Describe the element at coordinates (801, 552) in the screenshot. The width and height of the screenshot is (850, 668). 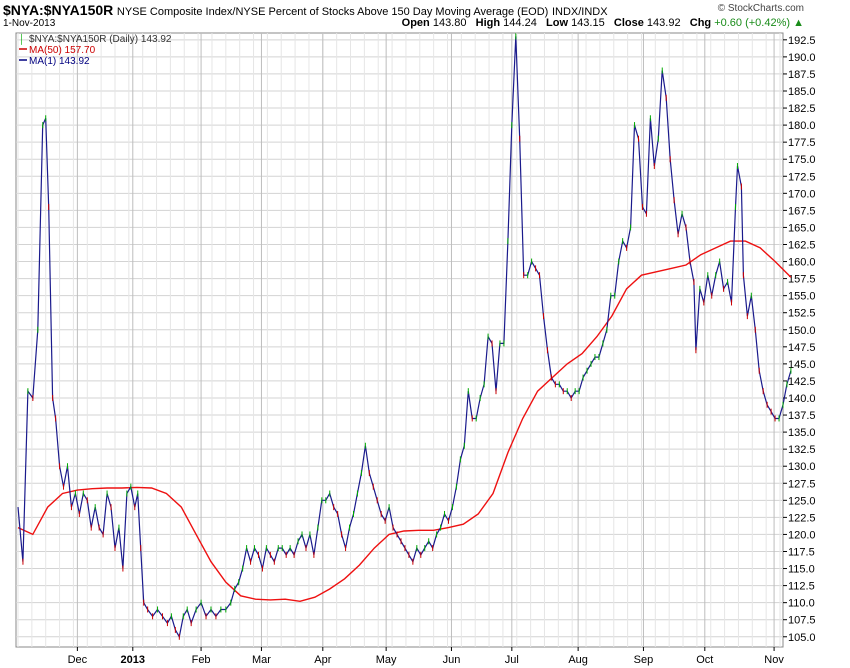
I see `y-tick-label: 117.5` at that location.